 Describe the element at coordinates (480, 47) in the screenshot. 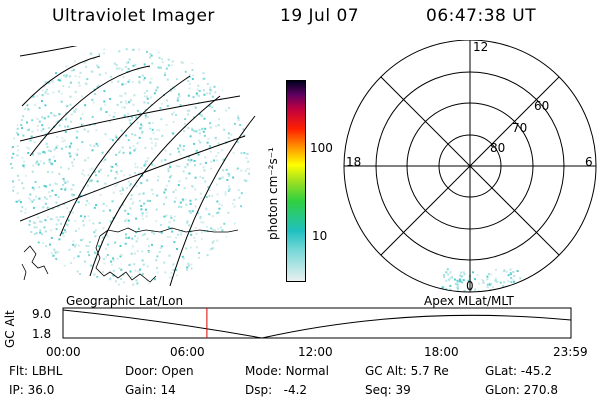

I see `polar-label-12: 12` at that location.